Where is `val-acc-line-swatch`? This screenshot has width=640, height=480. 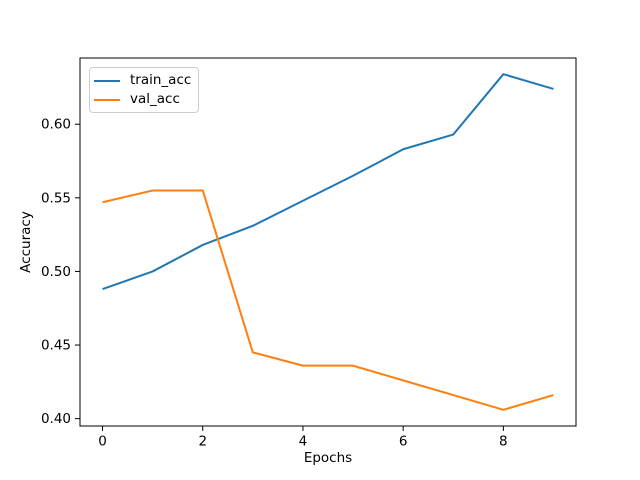
val-acc-line-swatch is located at coordinates (107, 99).